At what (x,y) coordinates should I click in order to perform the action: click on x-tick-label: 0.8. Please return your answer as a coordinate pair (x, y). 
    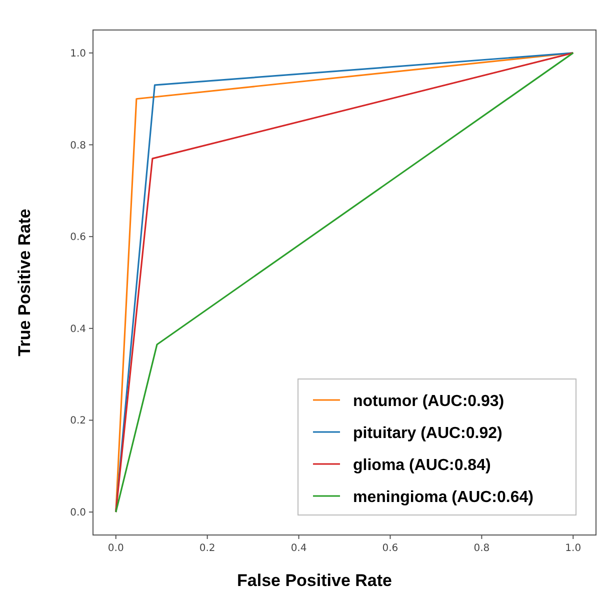
    Looking at the image, I should click on (482, 548).